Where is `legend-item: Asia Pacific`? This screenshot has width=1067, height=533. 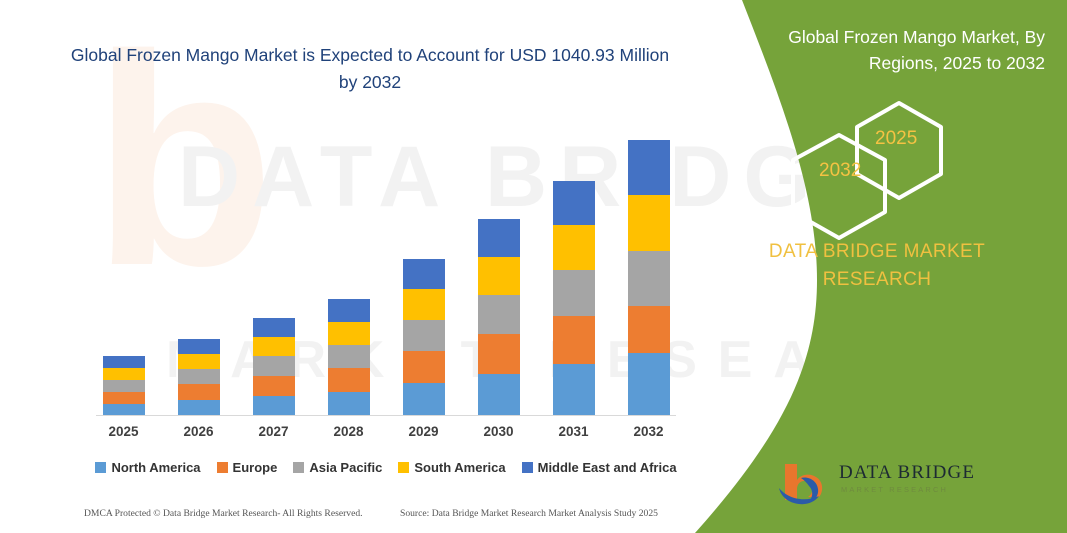 legend-item: Asia Pacific is located at coordinates (337, 467).